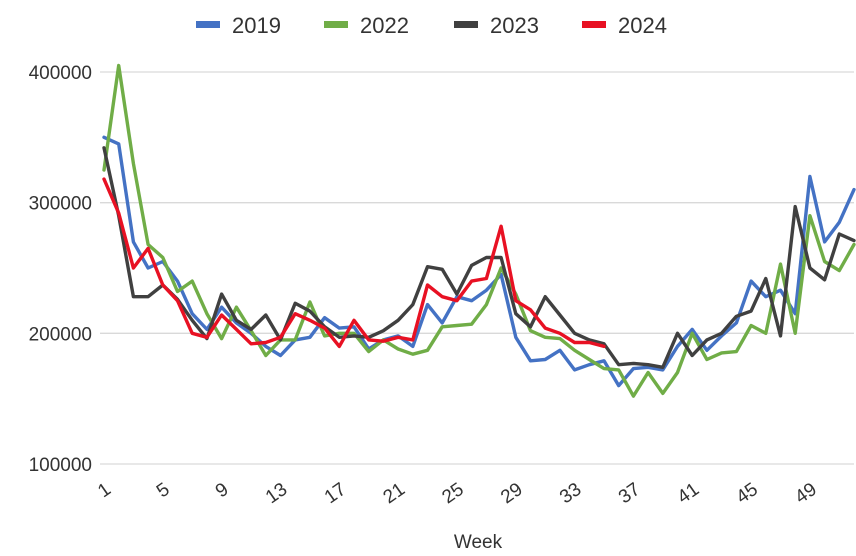 This screenshot has width=856, height=556. I want to click on x-tick-label: 17, so click(335, 493).